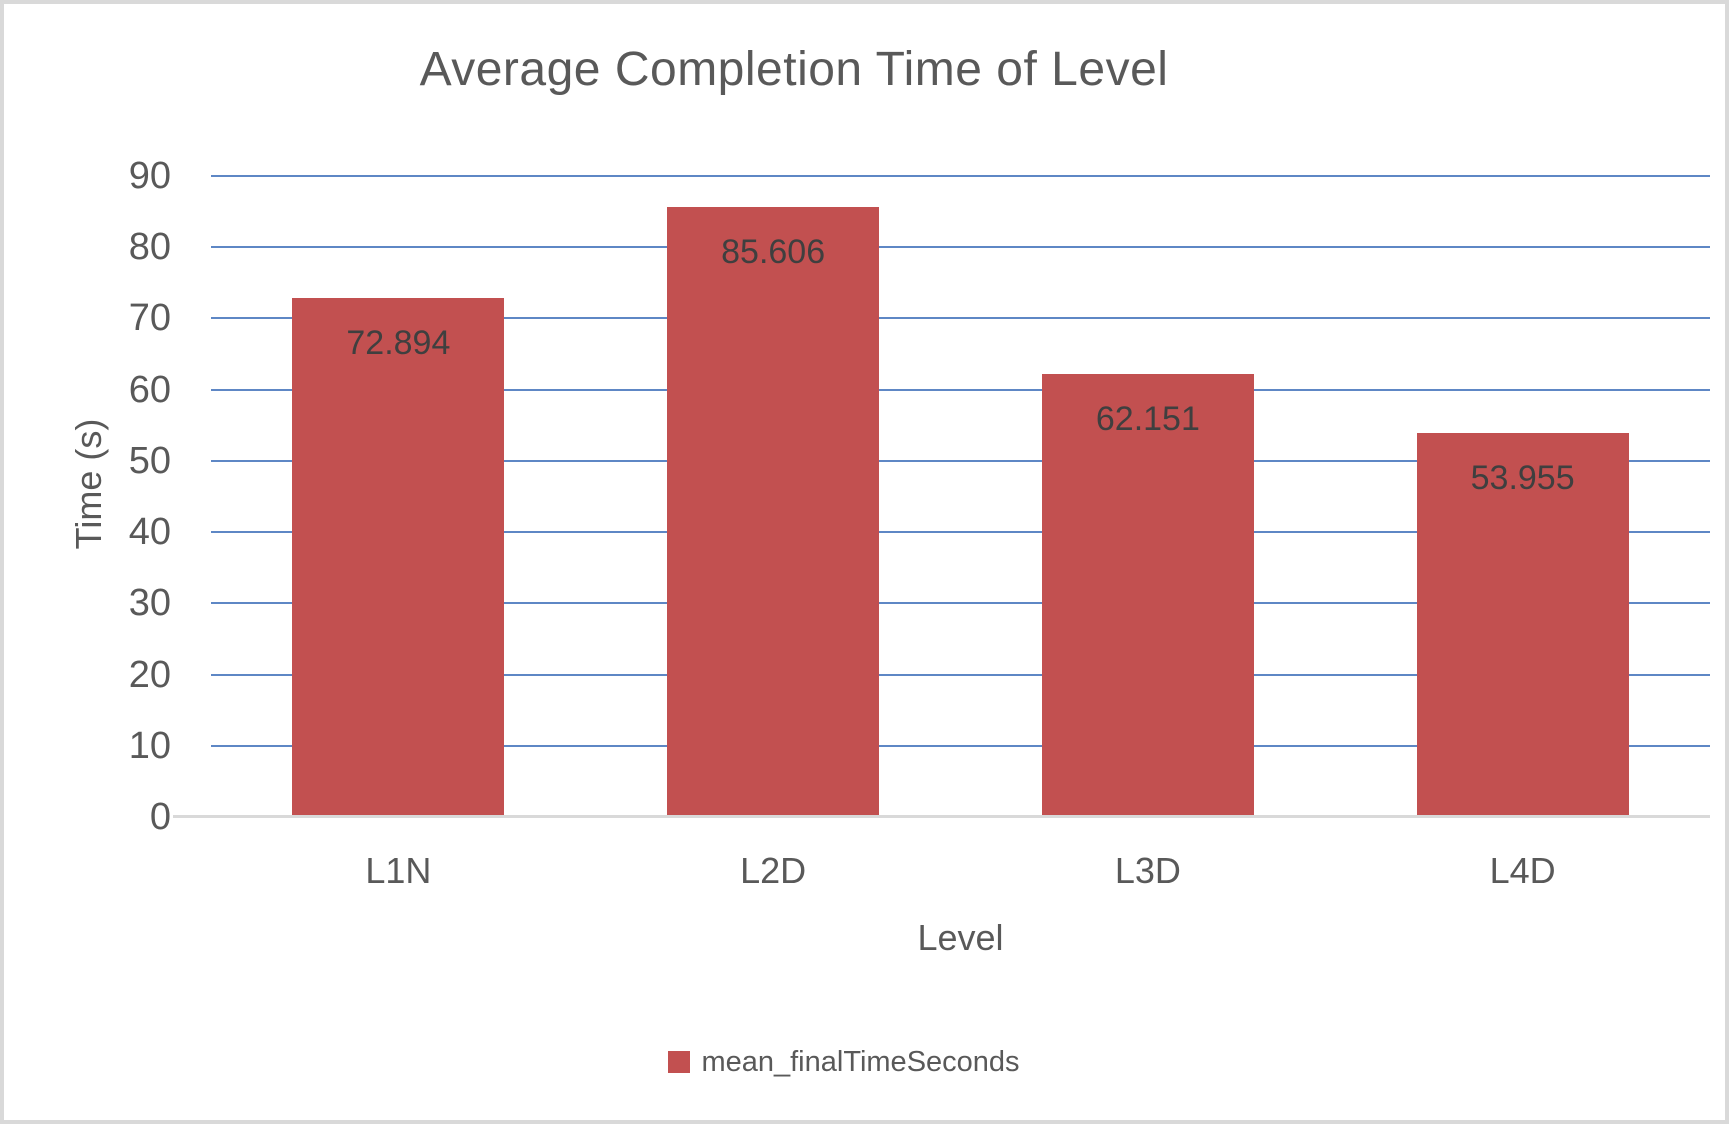 The image size is (1729, 1124). Describe the element at coordinates (149, 247) in the screenshot. I see `y-tick-label-80: 80` at that location.